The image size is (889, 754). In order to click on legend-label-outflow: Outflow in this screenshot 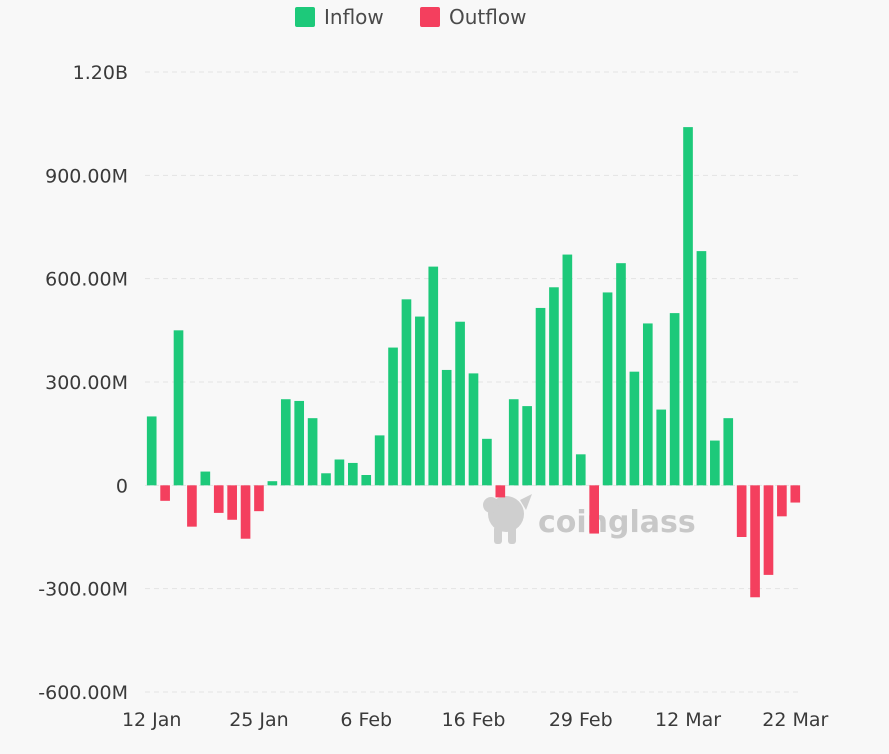, I will do `click(487, 17)`.